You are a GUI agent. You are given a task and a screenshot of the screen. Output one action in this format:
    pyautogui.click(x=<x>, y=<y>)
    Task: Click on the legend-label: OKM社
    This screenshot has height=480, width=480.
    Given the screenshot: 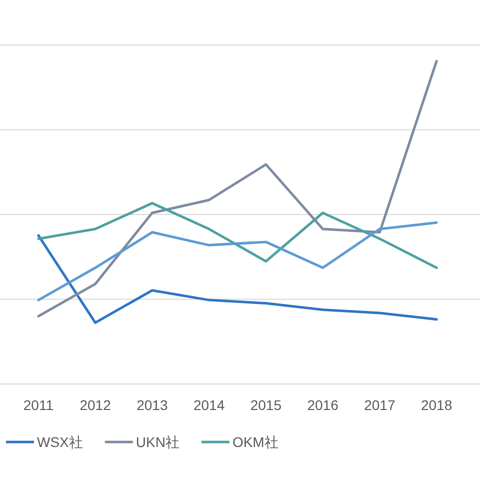 What is the action you would take?
    pyautogui.click(x=255, y=442)
    